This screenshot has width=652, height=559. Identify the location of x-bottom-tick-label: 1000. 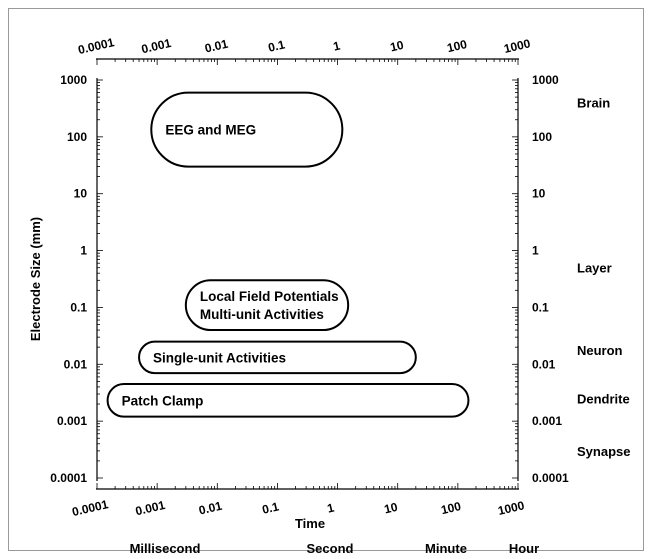
(511, 508).